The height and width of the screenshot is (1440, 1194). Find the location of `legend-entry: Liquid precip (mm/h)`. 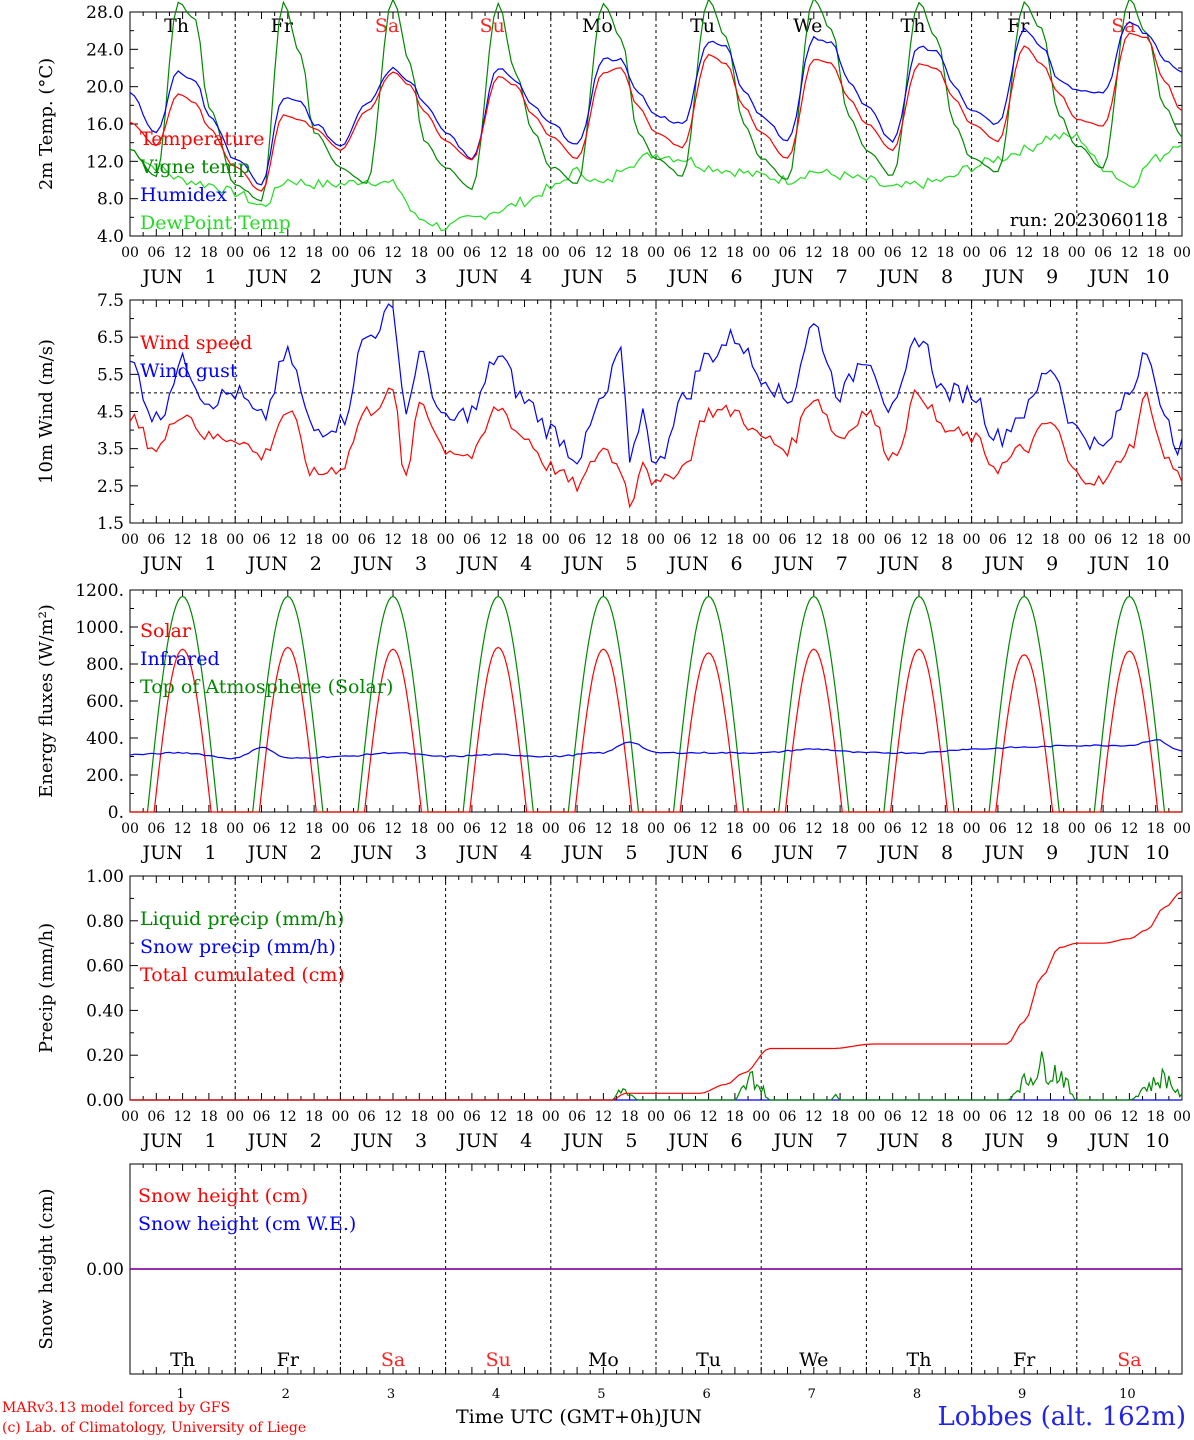

legend-entry: Liquid precip (mm/h) is located at coordinates (242, 919).